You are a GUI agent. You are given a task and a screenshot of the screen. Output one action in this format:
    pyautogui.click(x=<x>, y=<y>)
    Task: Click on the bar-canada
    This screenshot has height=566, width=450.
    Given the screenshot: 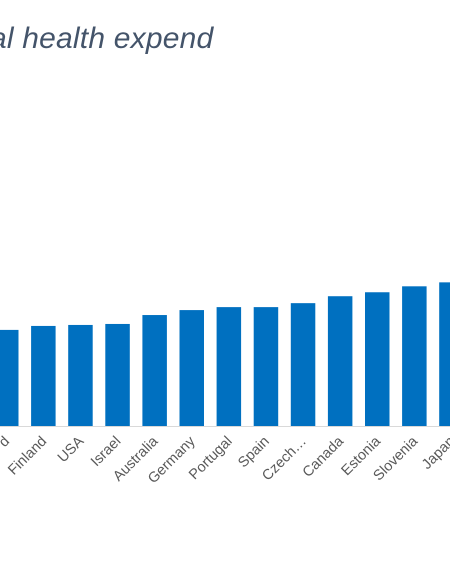 What is the action you would take?
    pyautogui.click(x=340, y=361)
    